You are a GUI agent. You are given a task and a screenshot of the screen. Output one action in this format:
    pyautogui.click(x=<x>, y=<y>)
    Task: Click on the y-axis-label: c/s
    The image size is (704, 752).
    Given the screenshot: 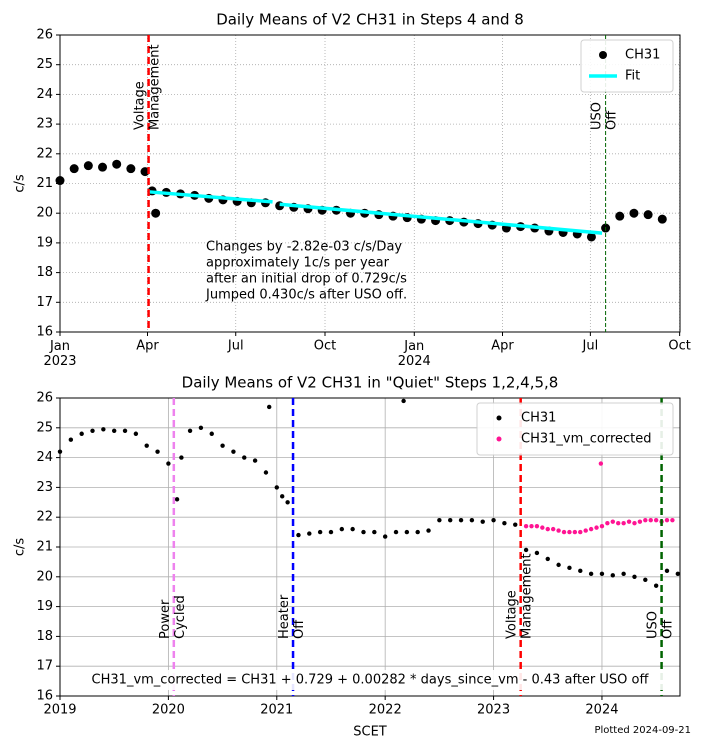 What is the action you would take?
    pyautogui.click(x=20, y=183)
    